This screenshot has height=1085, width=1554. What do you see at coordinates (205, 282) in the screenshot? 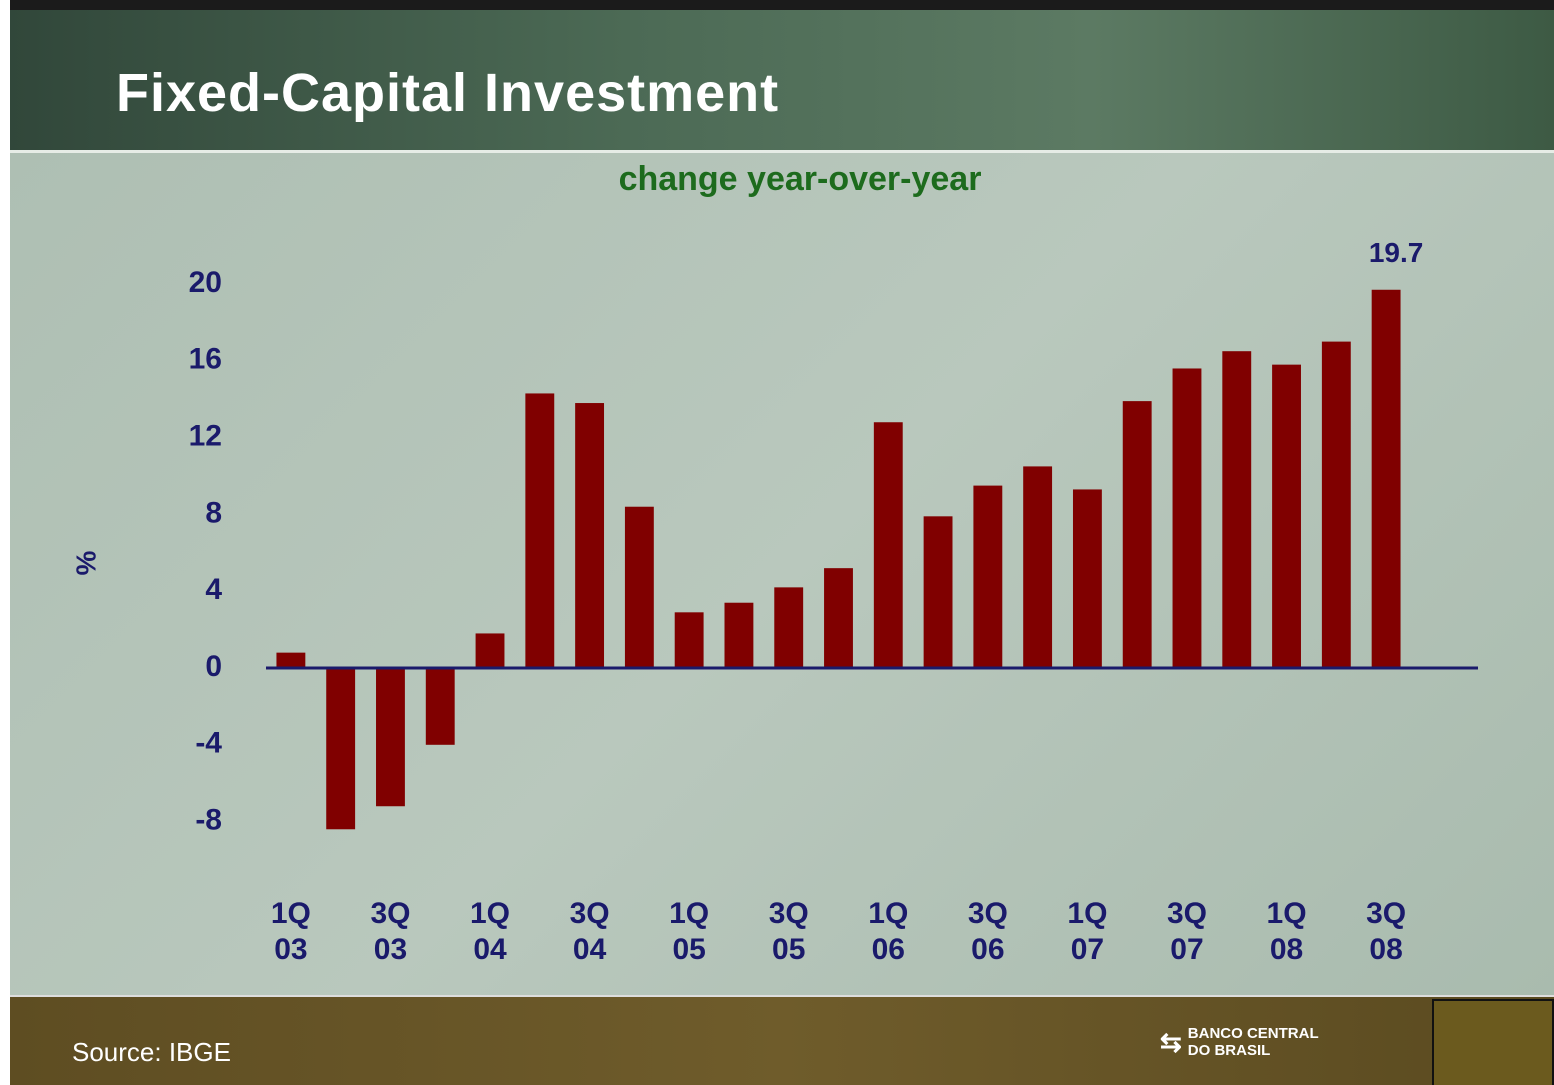
I see `y-tick-label: 20` at bounding box center [205, 282].